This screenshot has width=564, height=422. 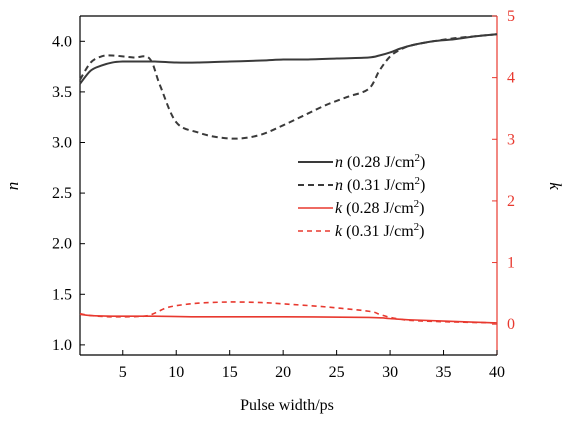 What do you see at coordinates (287, 405) in the screenshot?
I see `x-axis-label: Pulse width/ps` at bounding box center [287, 405].